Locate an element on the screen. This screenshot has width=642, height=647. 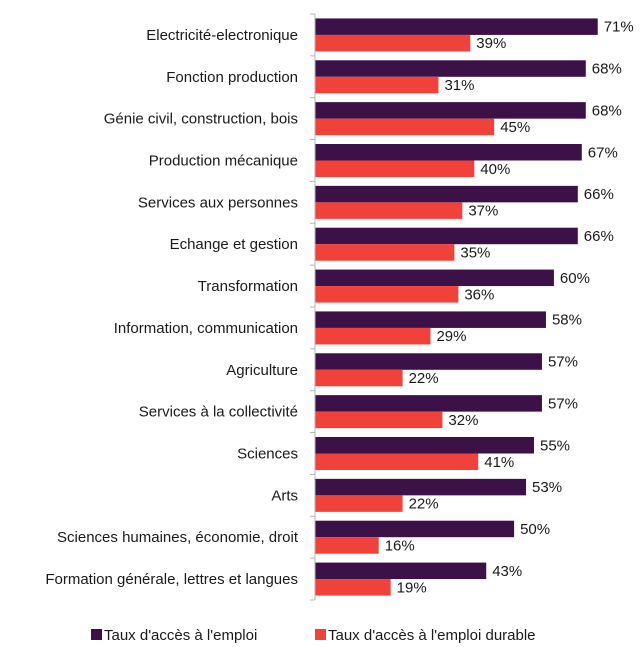
category-label-services-a-la-collectivite: Services à la collectivité is located at coordinates (218, 412).